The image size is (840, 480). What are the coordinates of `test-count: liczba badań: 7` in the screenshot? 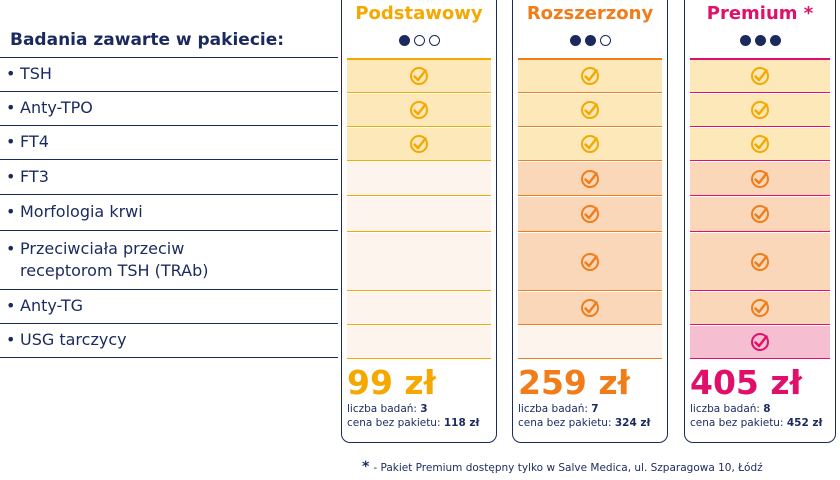 It's located at (558, 409).